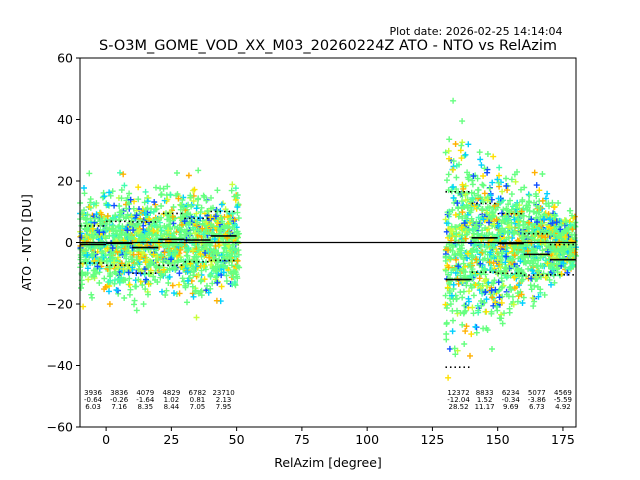 This screenshot has width=640, height=480. I want to click on bin-count-label: 4079, so click(145, 393).